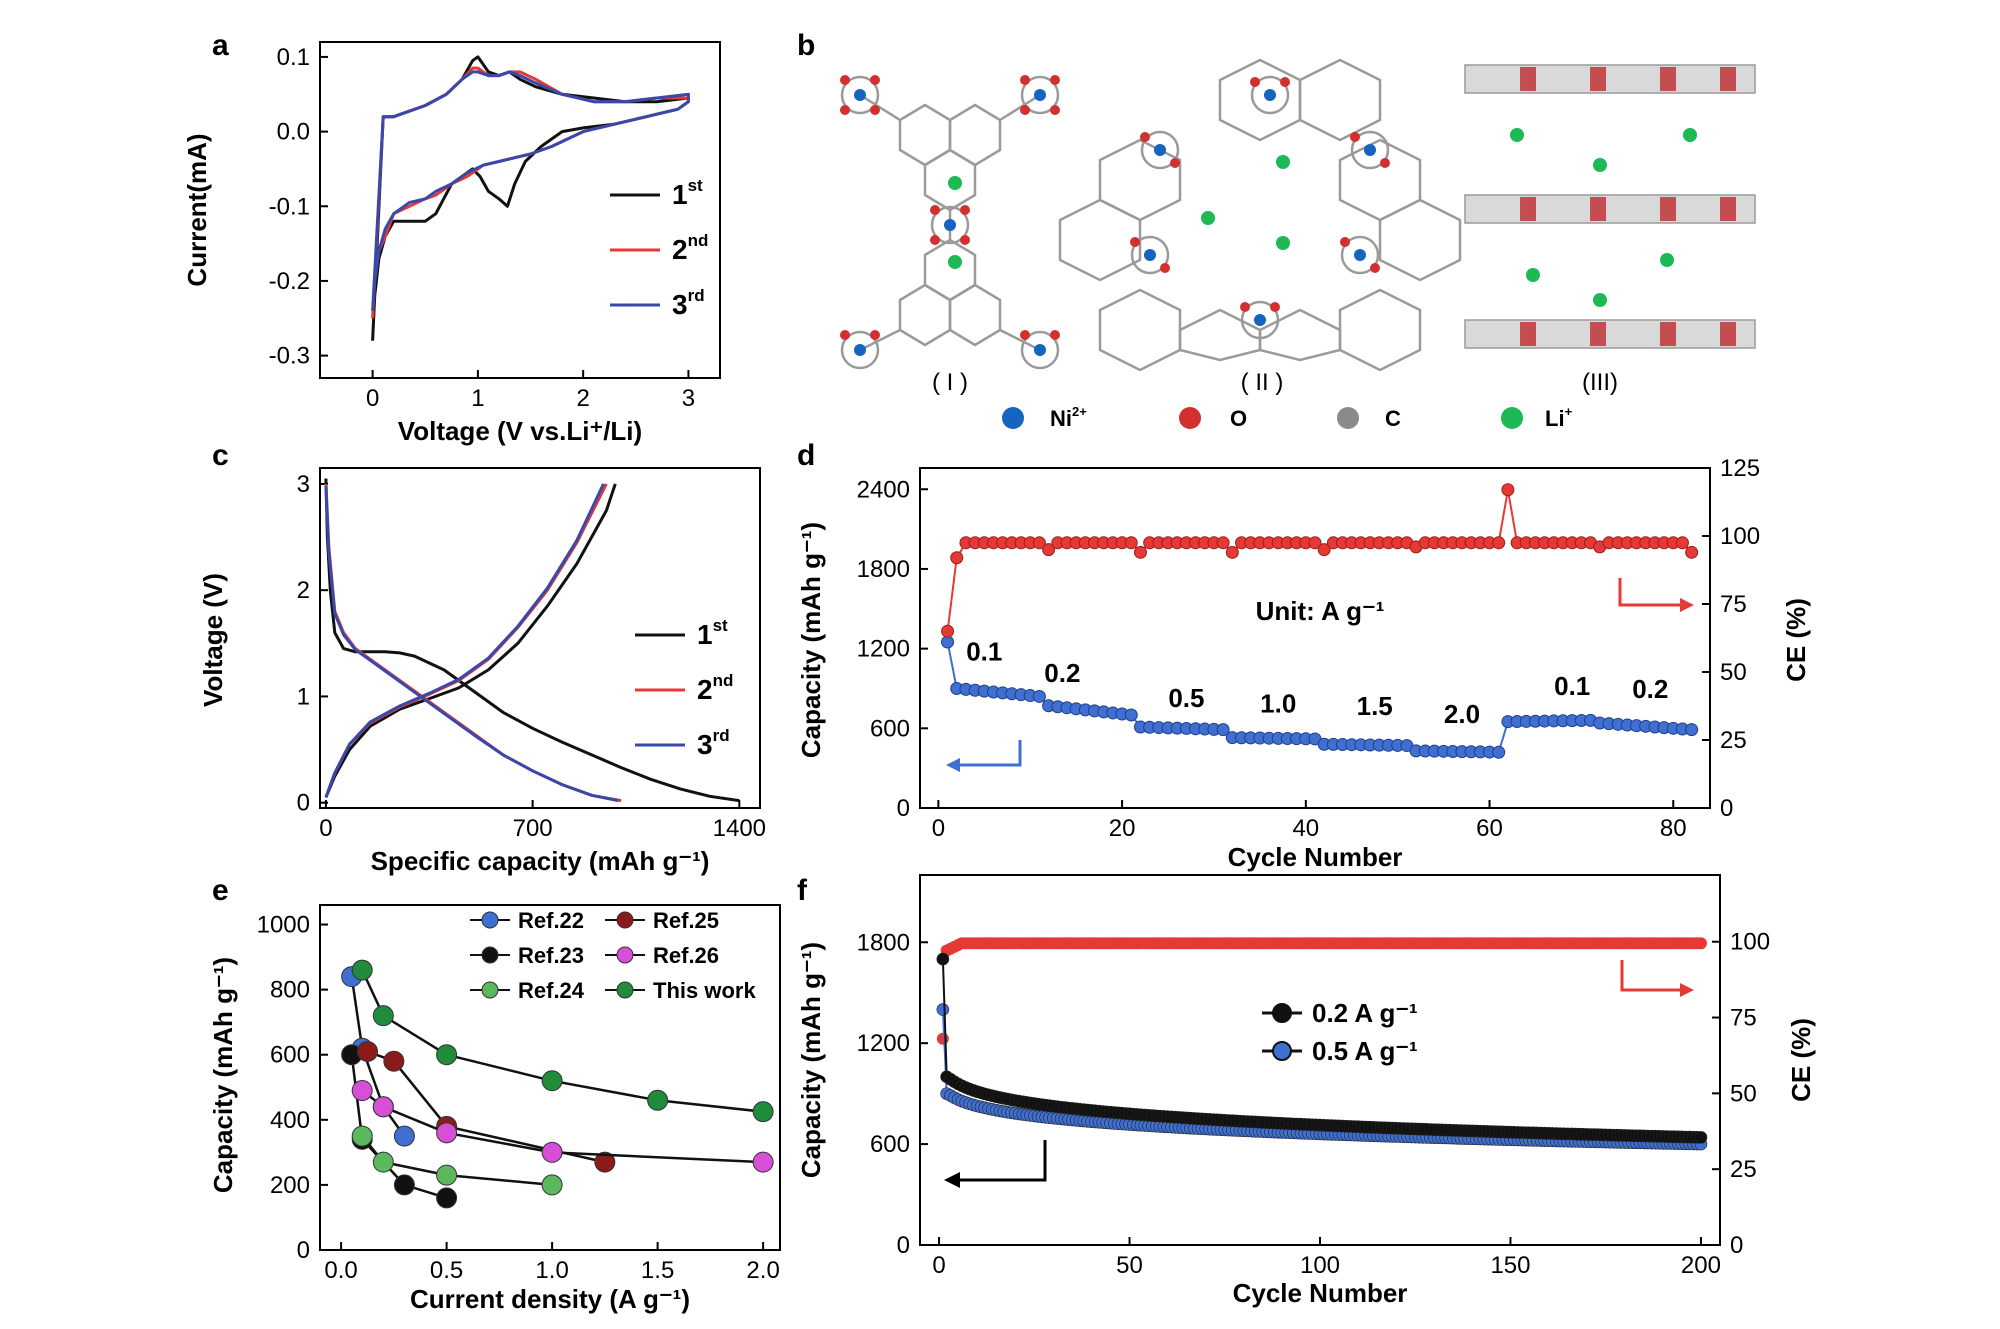 This screenshot has height=1329, width=2000. Describe the element at coordinates (1190, 418) in the screenshot. I see `atom-legend-o-marker` at that location.